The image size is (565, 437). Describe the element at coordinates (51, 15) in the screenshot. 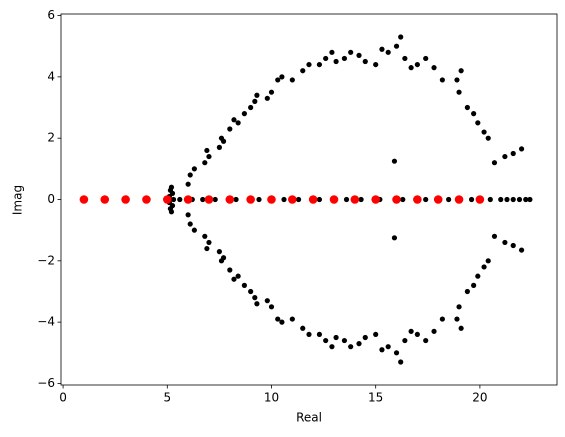

I see `y-tick-label: 6` at that location.